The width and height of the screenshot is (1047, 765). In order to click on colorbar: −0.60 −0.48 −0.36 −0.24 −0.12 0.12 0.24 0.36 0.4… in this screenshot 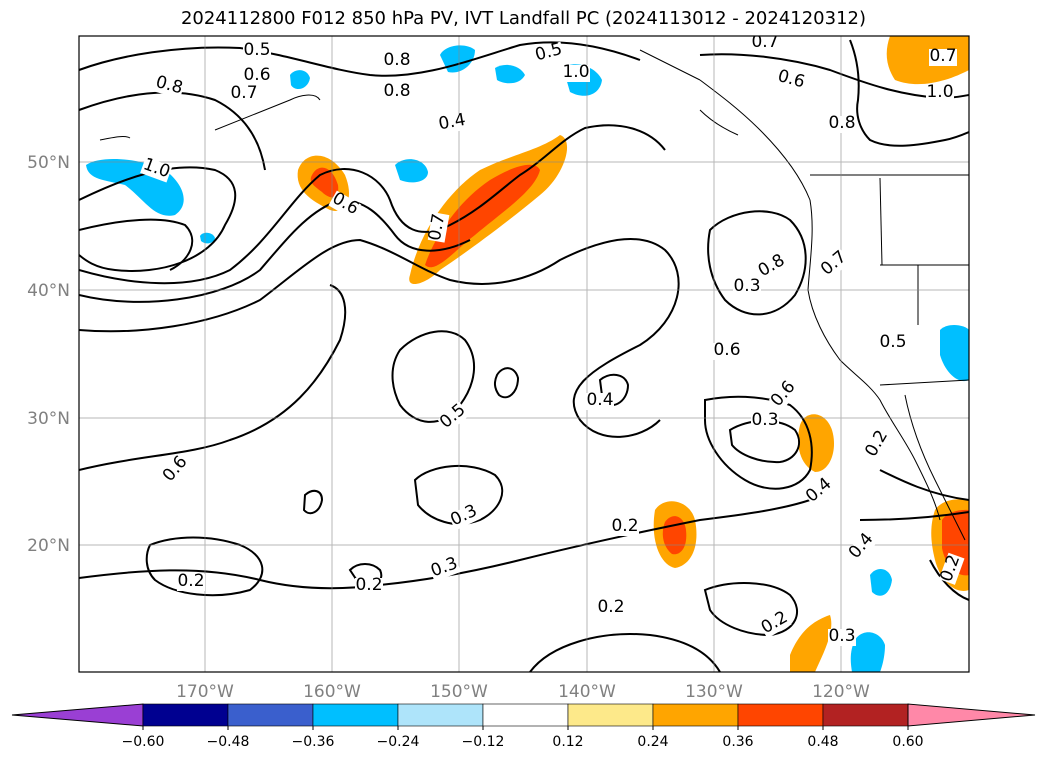, I will do `click(523, 726)`.